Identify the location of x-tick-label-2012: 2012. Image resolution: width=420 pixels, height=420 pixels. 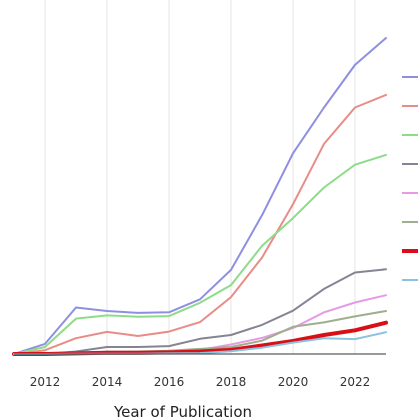
(45, 382).